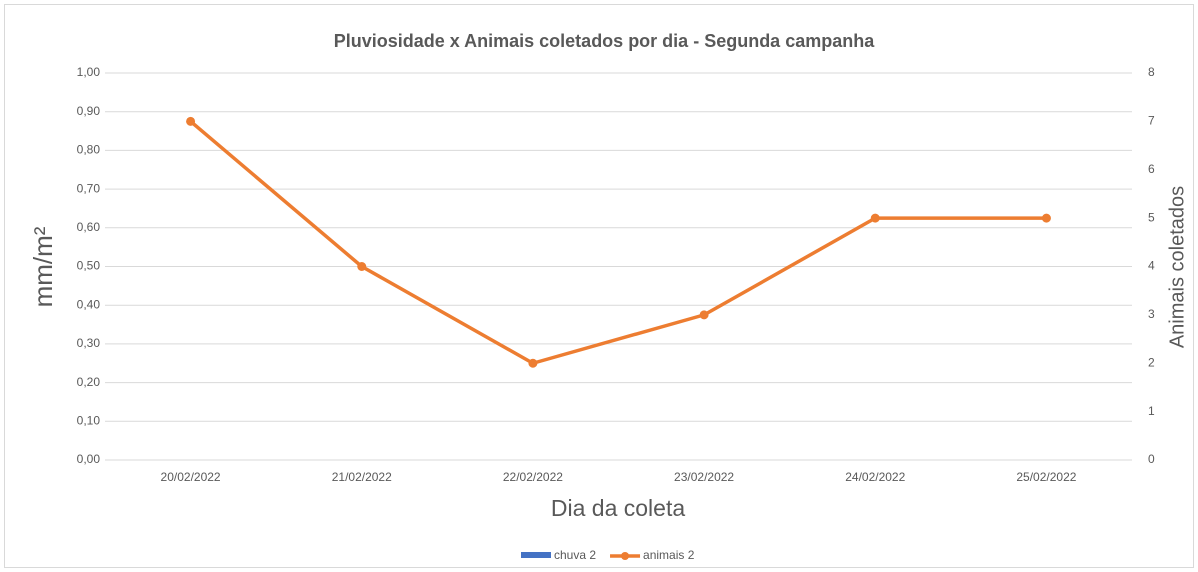  I want to click on y-tick-label: 0,40, so click(89, 304).